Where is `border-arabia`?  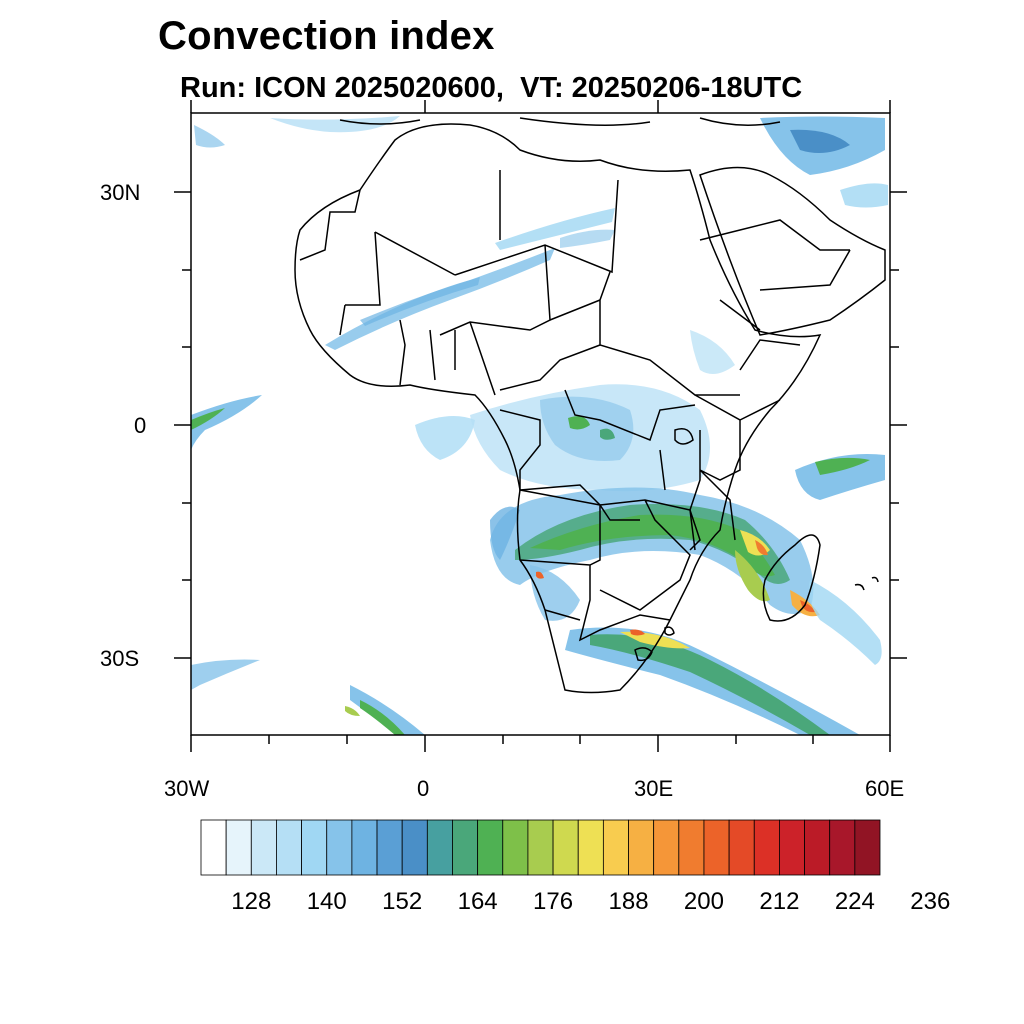
border-arabia is located at coordinates (775, 255).